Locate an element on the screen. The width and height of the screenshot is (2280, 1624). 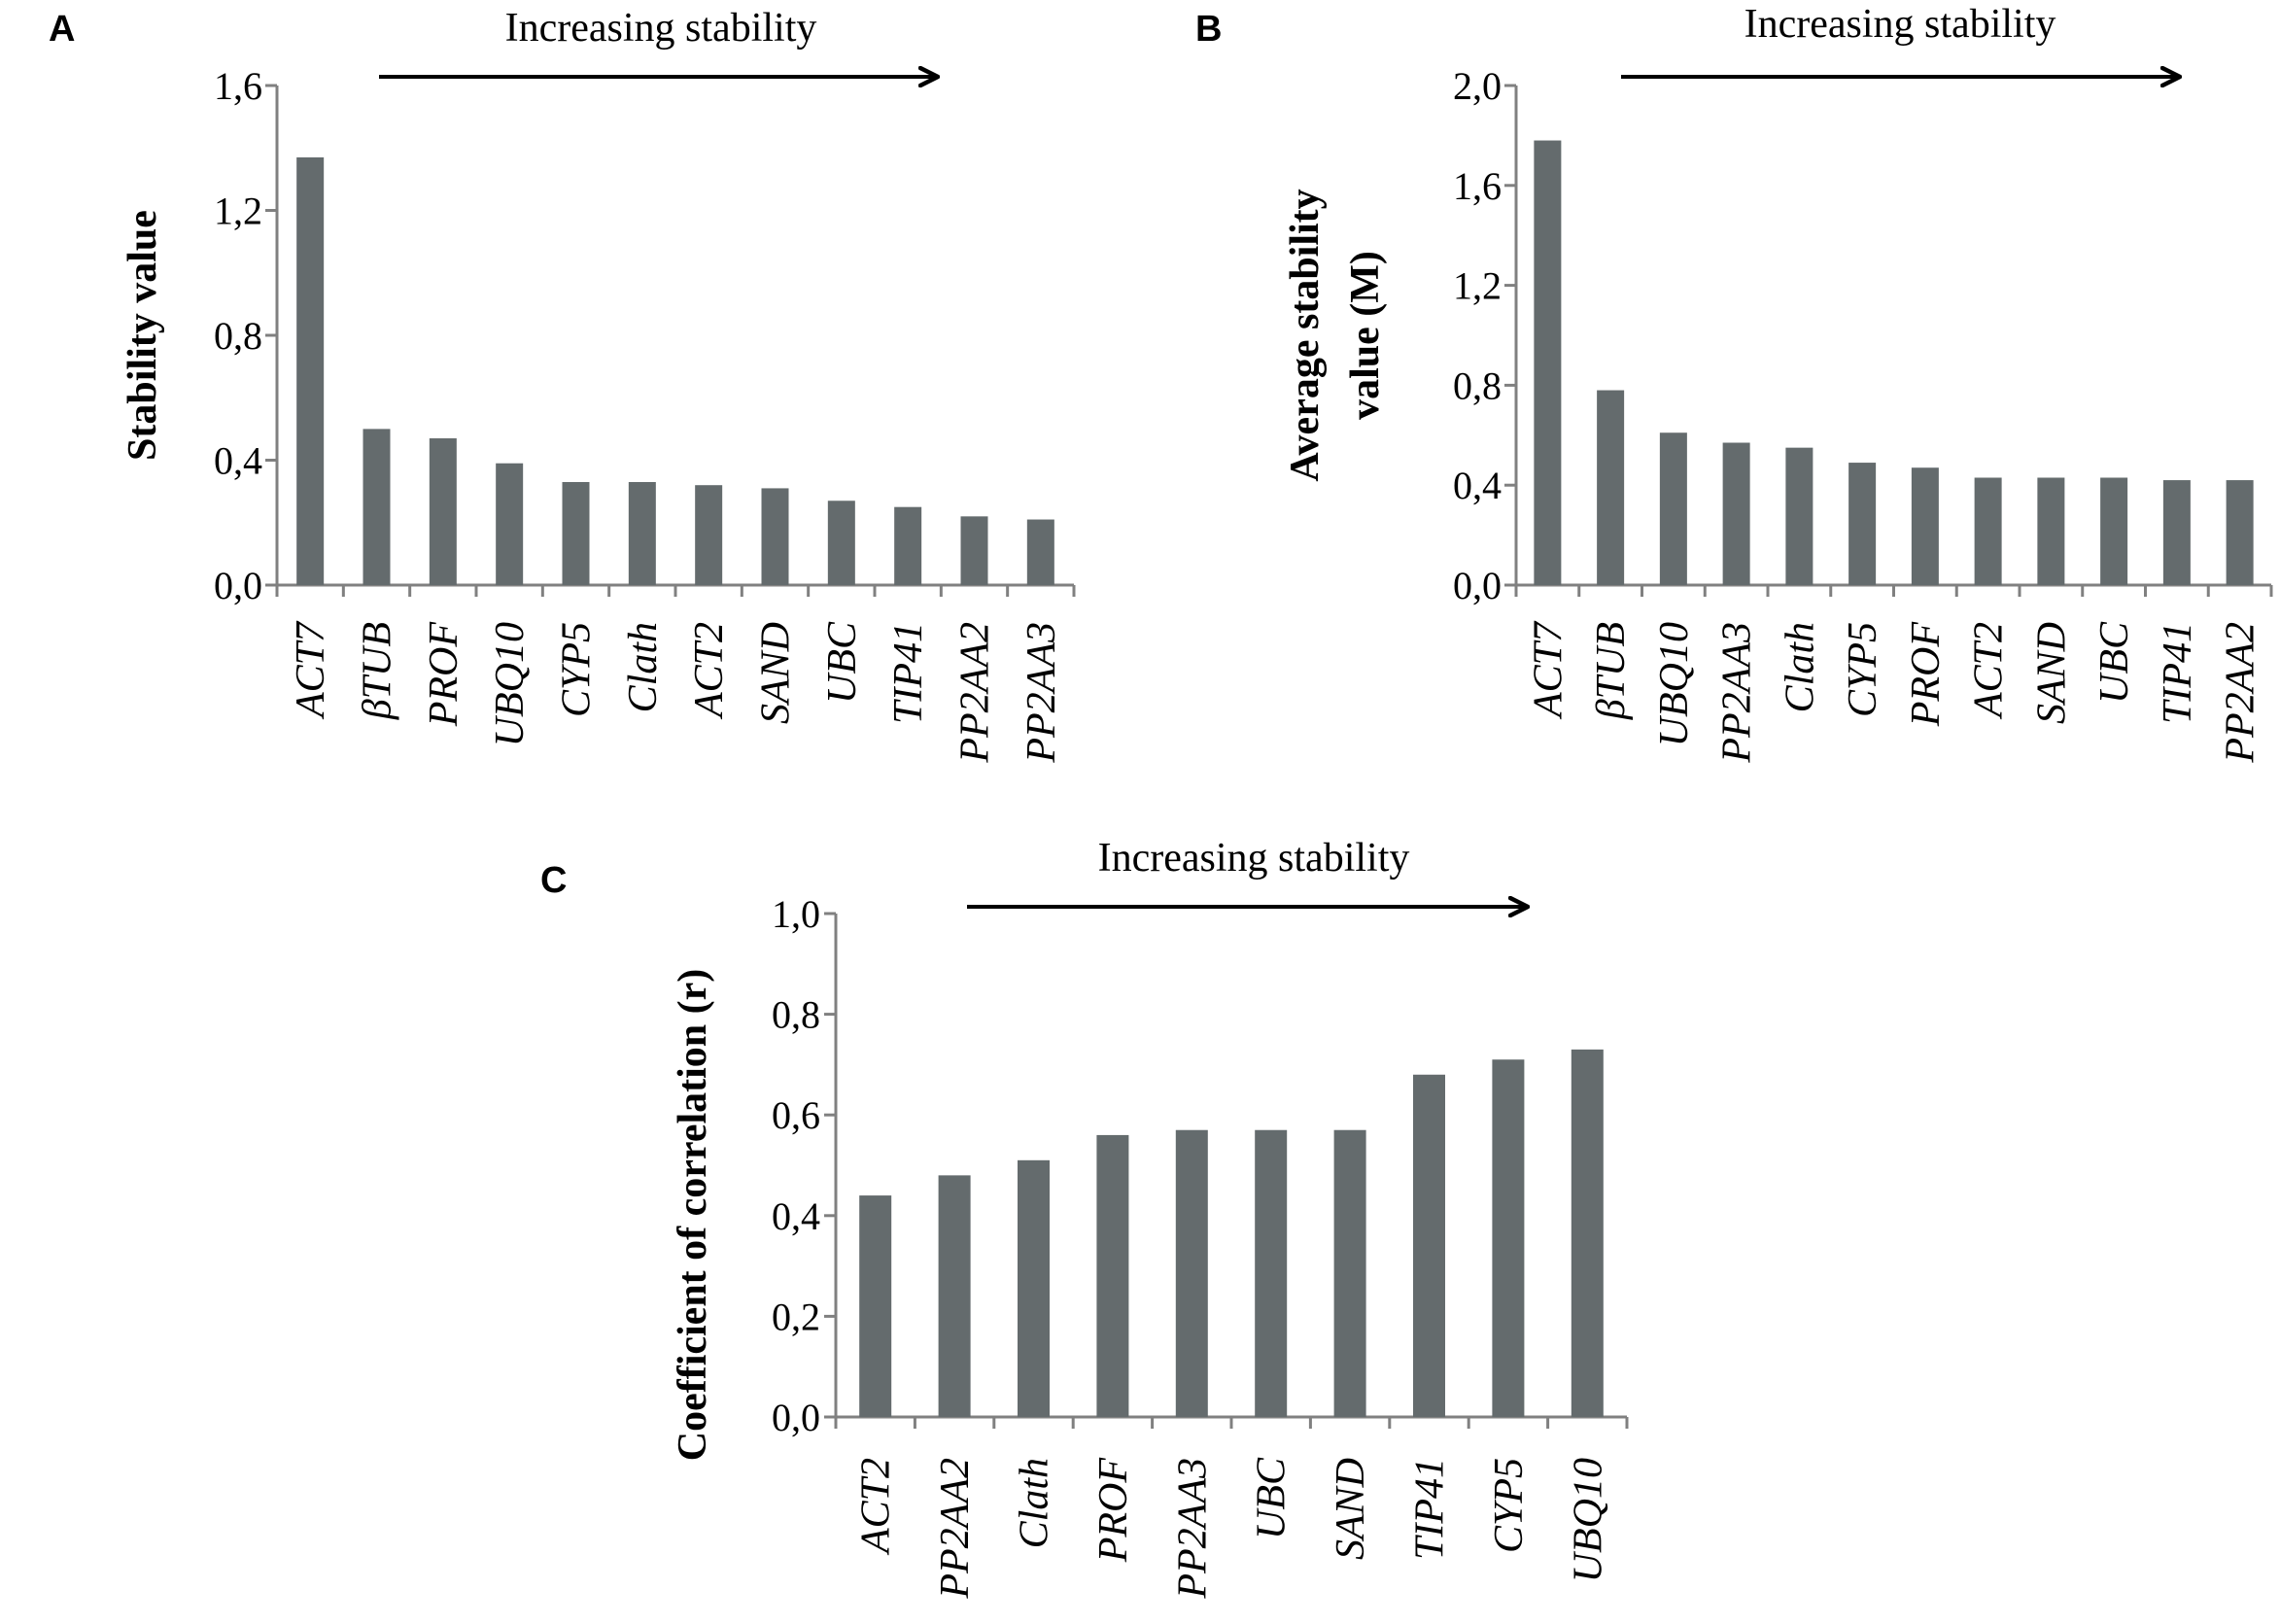
y-axis-label: Coefficient of correlation (r) is located at coordinates (693, 1215).